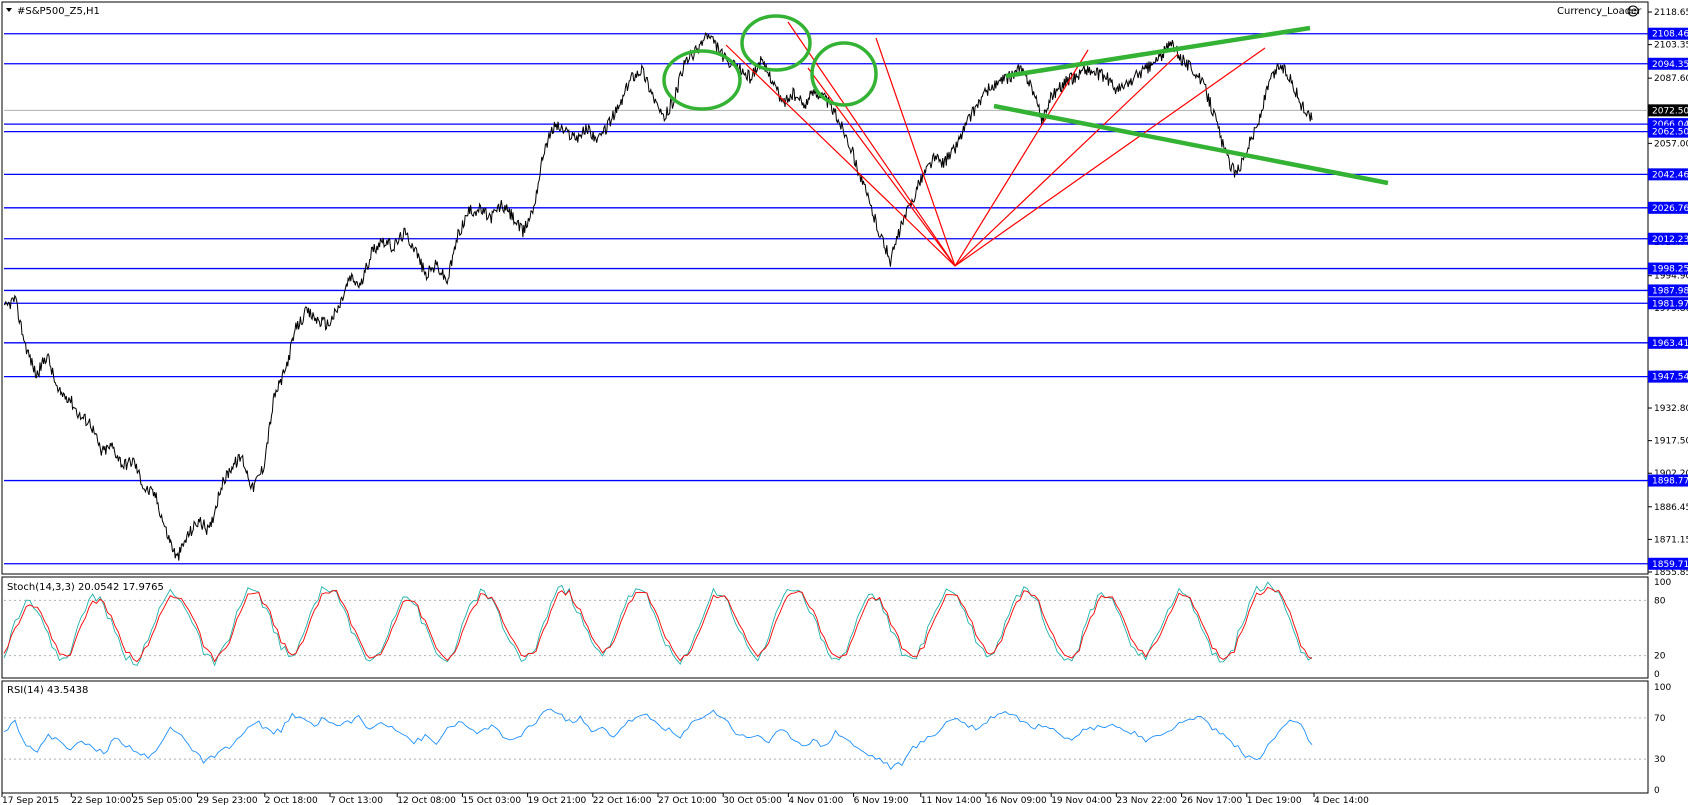 The image size is (1688, 805). What do you see at coordinates (1671, 508) in the screenshot?
I see `price-tick-label: 1886.45` at bounding box center [1671, 508].